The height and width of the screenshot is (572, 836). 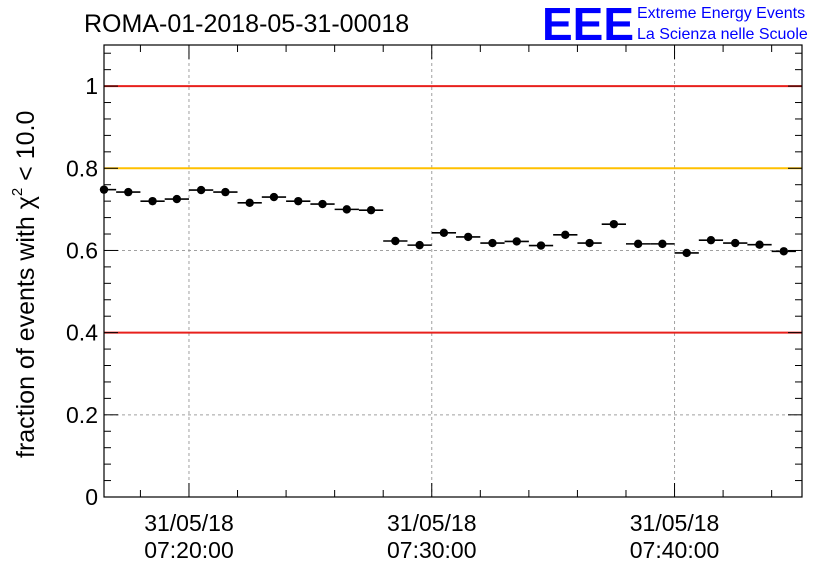 What do you see at coordinates (17, 192) in the screenshot?
I see `y-axis-label-sup: 2` at bounding box center [17, 192].